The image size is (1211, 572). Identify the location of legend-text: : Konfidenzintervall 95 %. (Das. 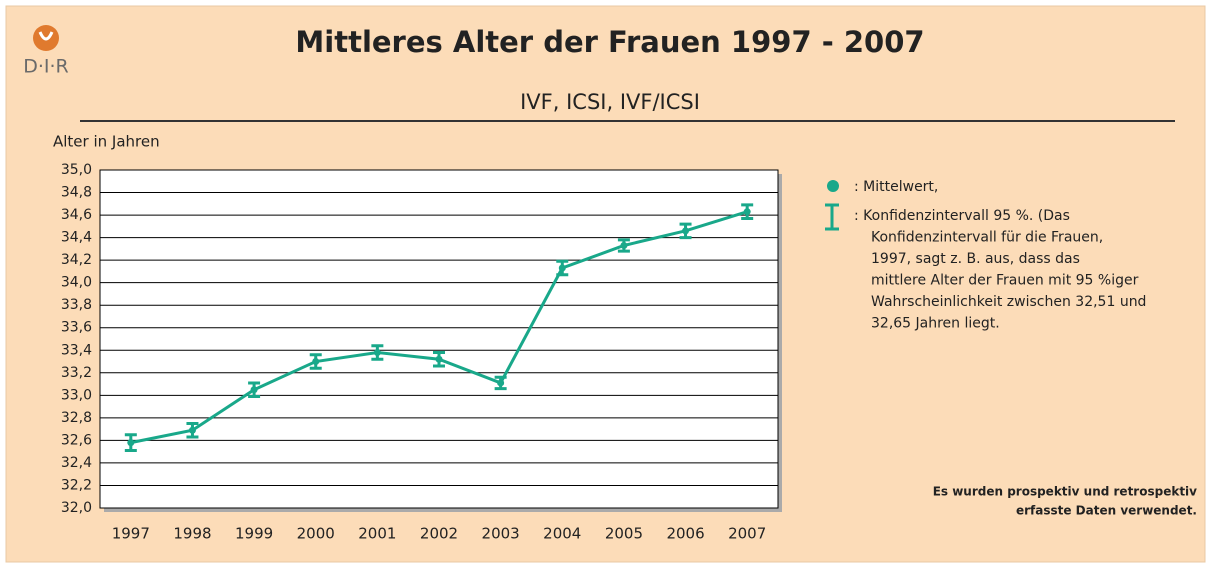
(962, 216).